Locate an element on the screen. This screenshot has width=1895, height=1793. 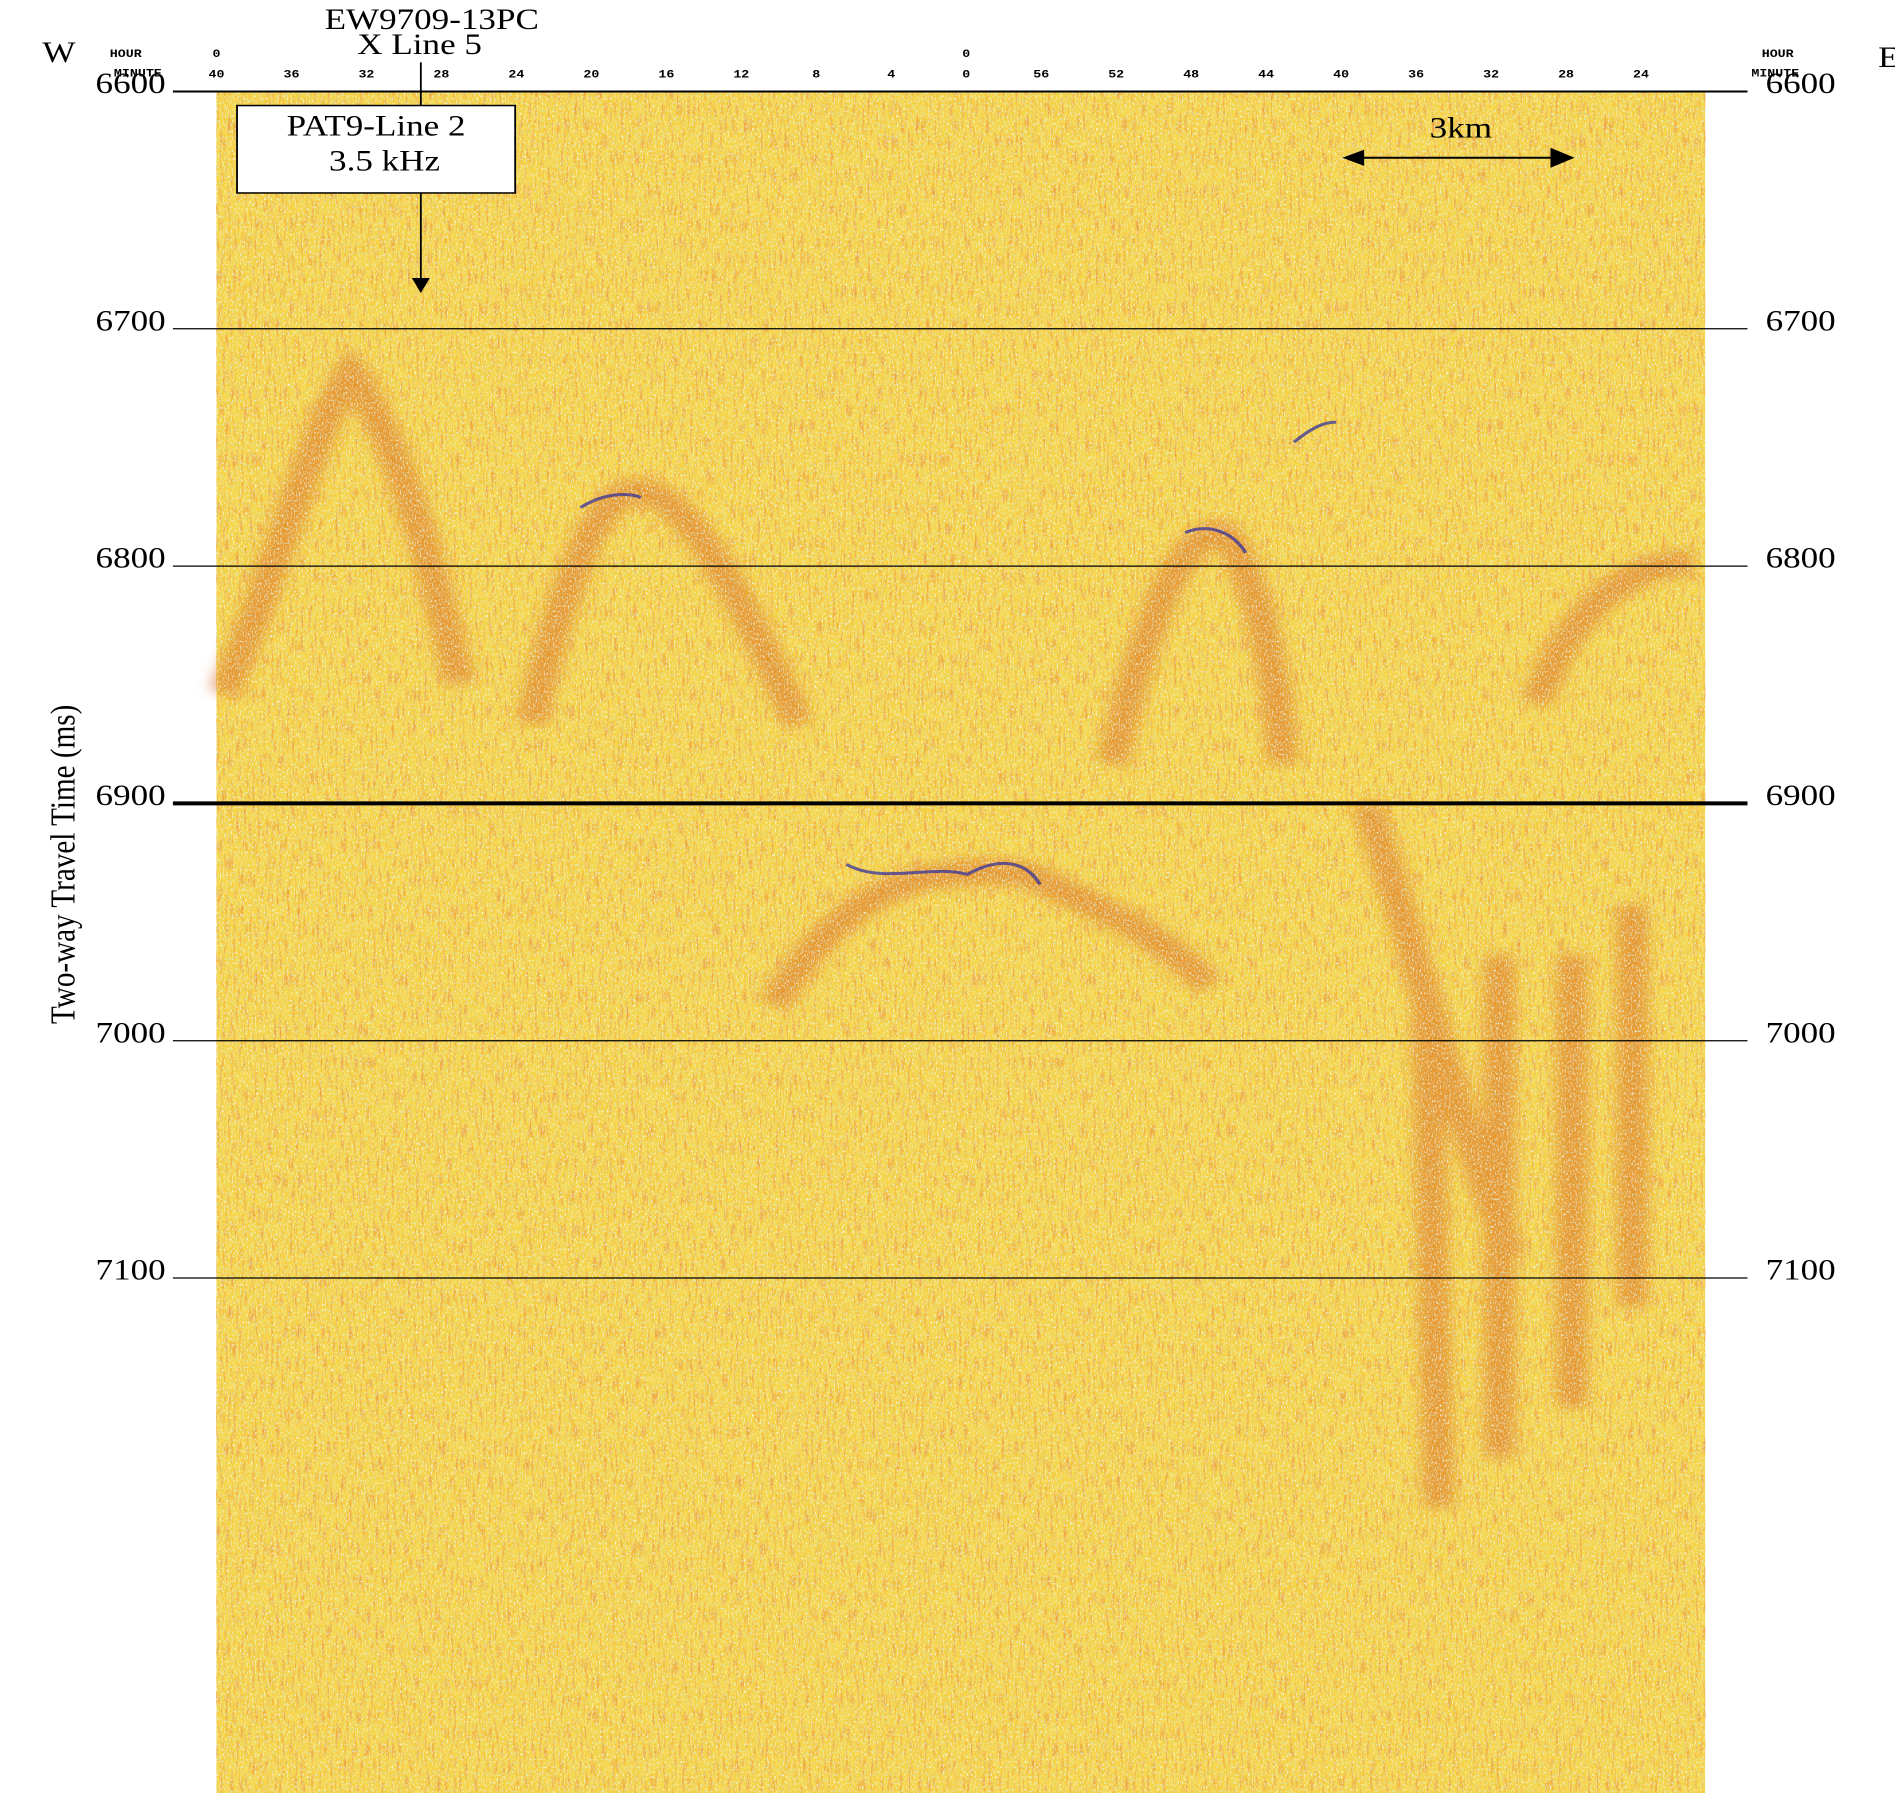
y2-tick-label: 6800 is located at coordinates (1801, 558).